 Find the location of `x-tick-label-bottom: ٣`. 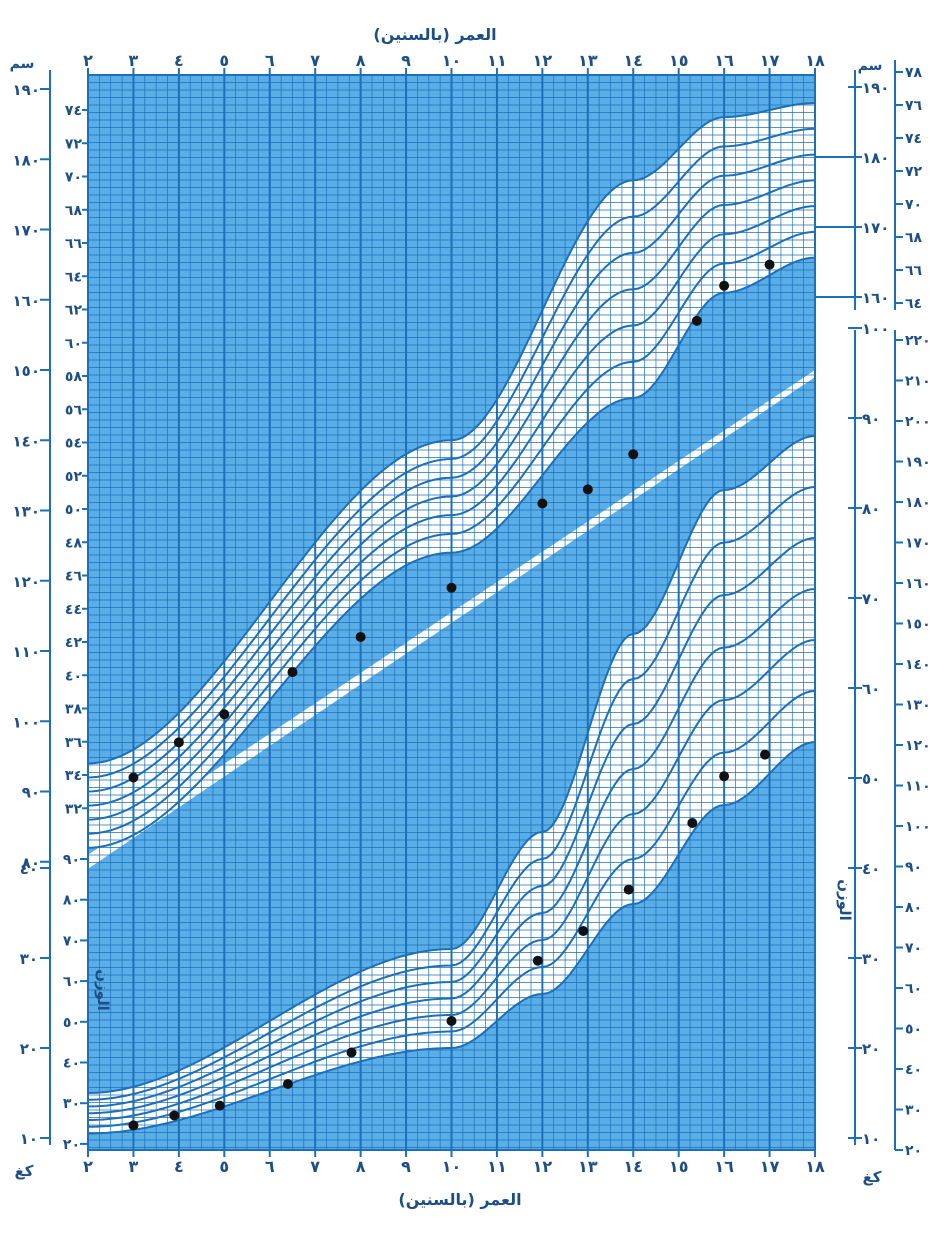

x-tick-label-bottom: ٣ is located at coordinates (134, 1166).